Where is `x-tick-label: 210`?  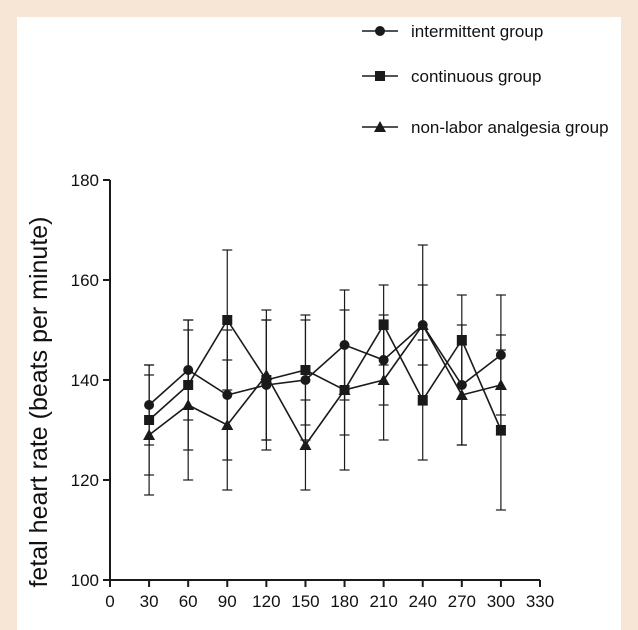 x-tick-label: 210 is located at coordinates (383, 601).